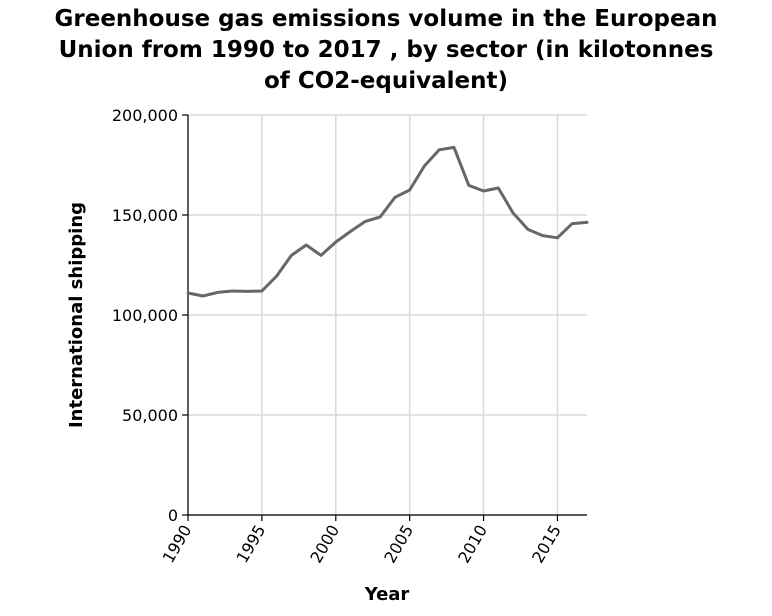  What do you see at coordinates (387, 594) in the screenshot?
I see `x-axis-label: Year` at bounding box center [387, 594].